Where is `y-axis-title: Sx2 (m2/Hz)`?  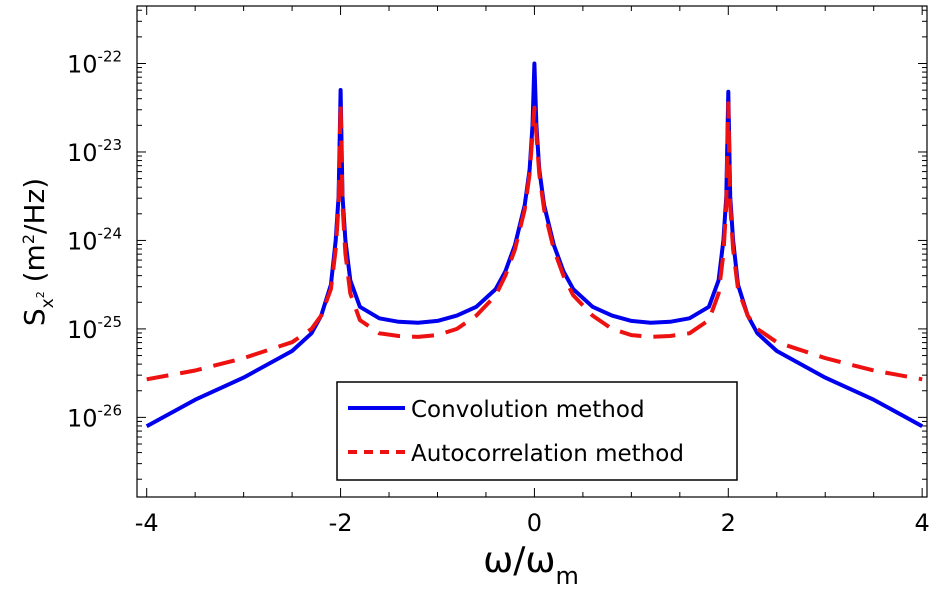 y-axis-title: Sx2 (m2/Hz) is located at coordinates (38, 252).